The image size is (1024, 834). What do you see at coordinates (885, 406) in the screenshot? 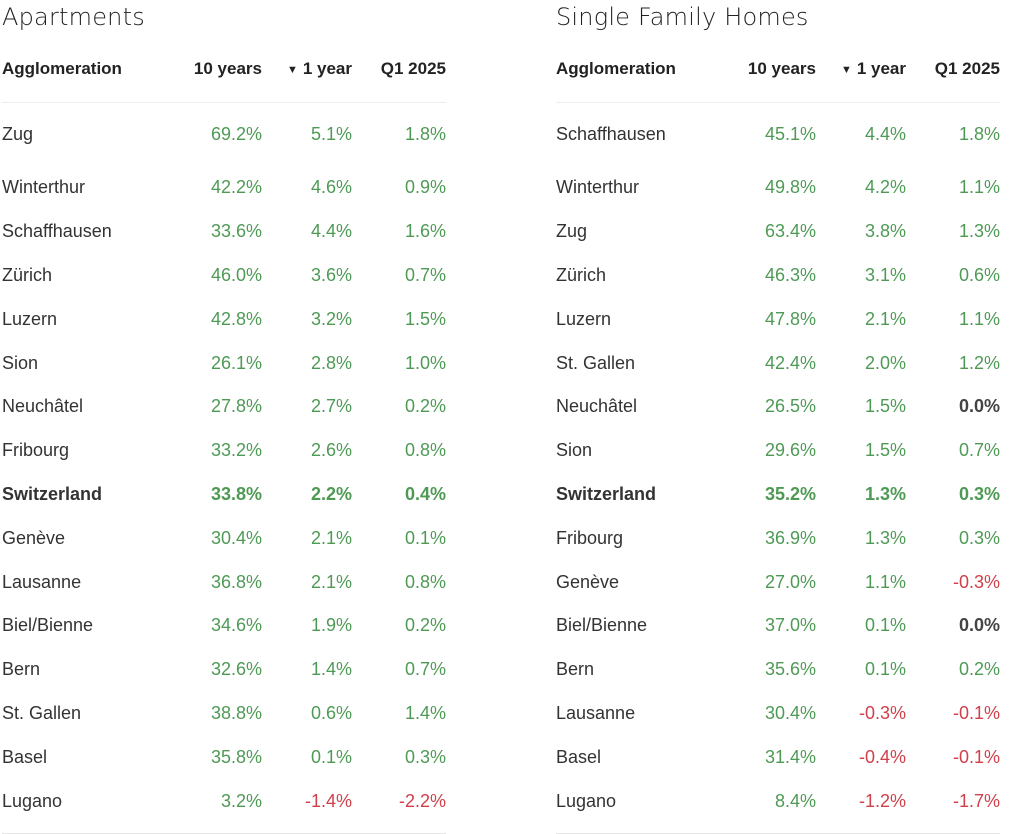
I see `cell-1-year: 1.5%` at bounding box center [885, 406].